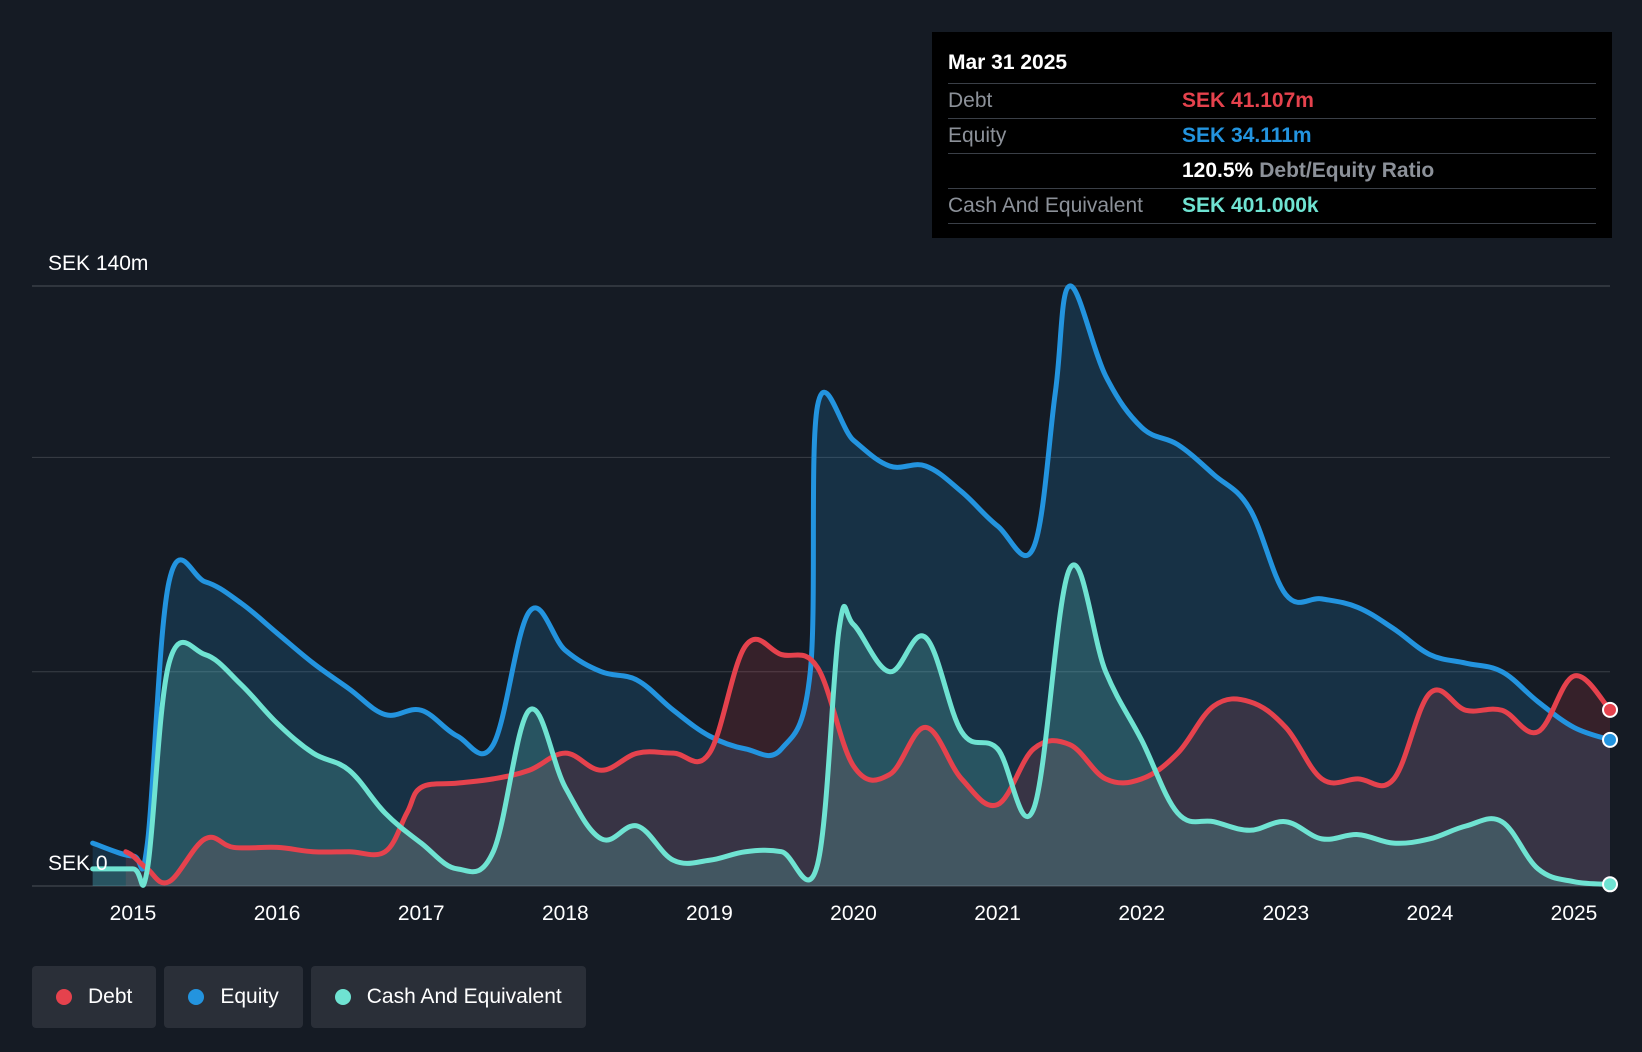 The width and height of the screenshot is (1642, 1052). I want to click on legend-item-equity: Equity, so click(233, 997).